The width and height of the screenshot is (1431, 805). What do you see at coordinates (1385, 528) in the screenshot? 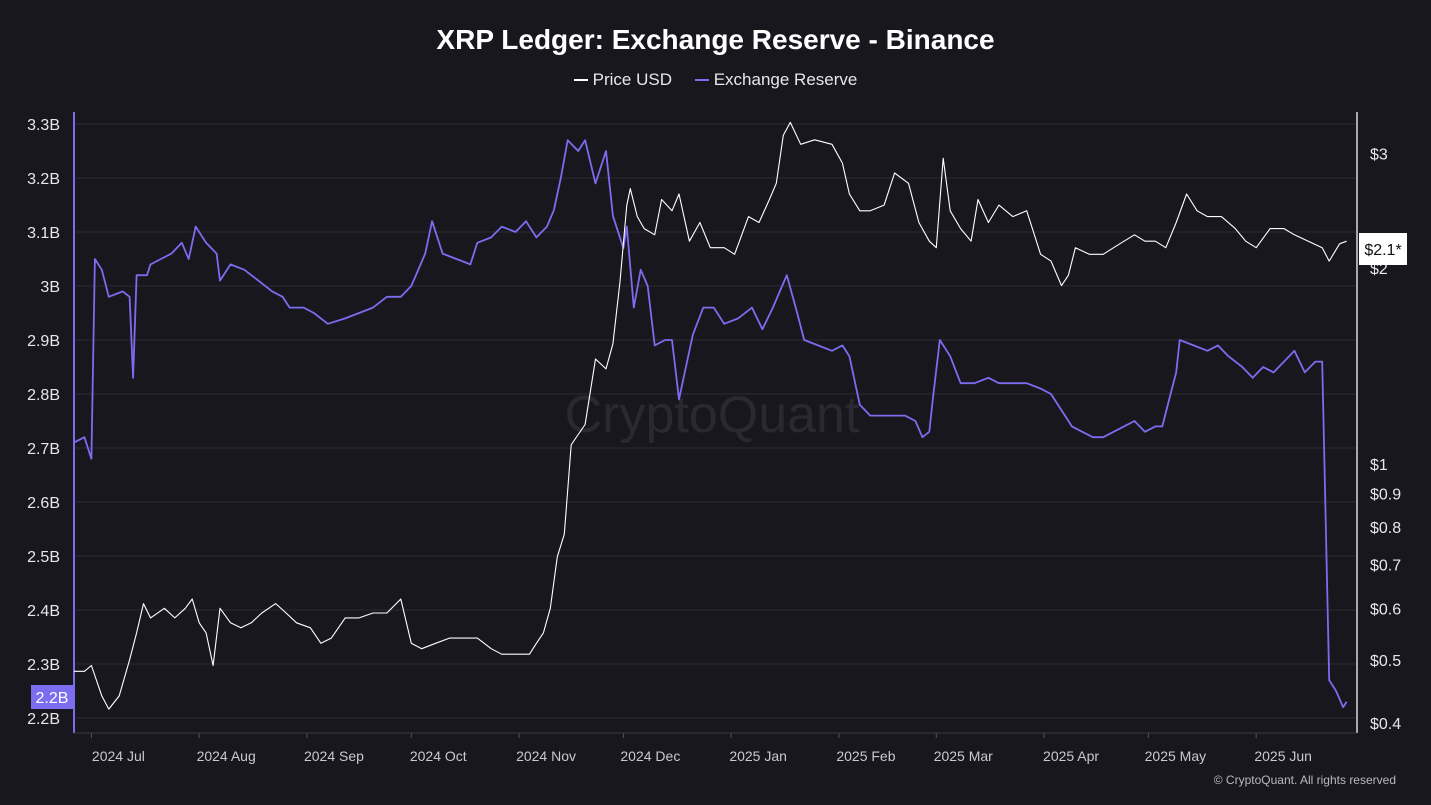
I see `right-tick-label: $0.8` at bounding box center [1385, 528].